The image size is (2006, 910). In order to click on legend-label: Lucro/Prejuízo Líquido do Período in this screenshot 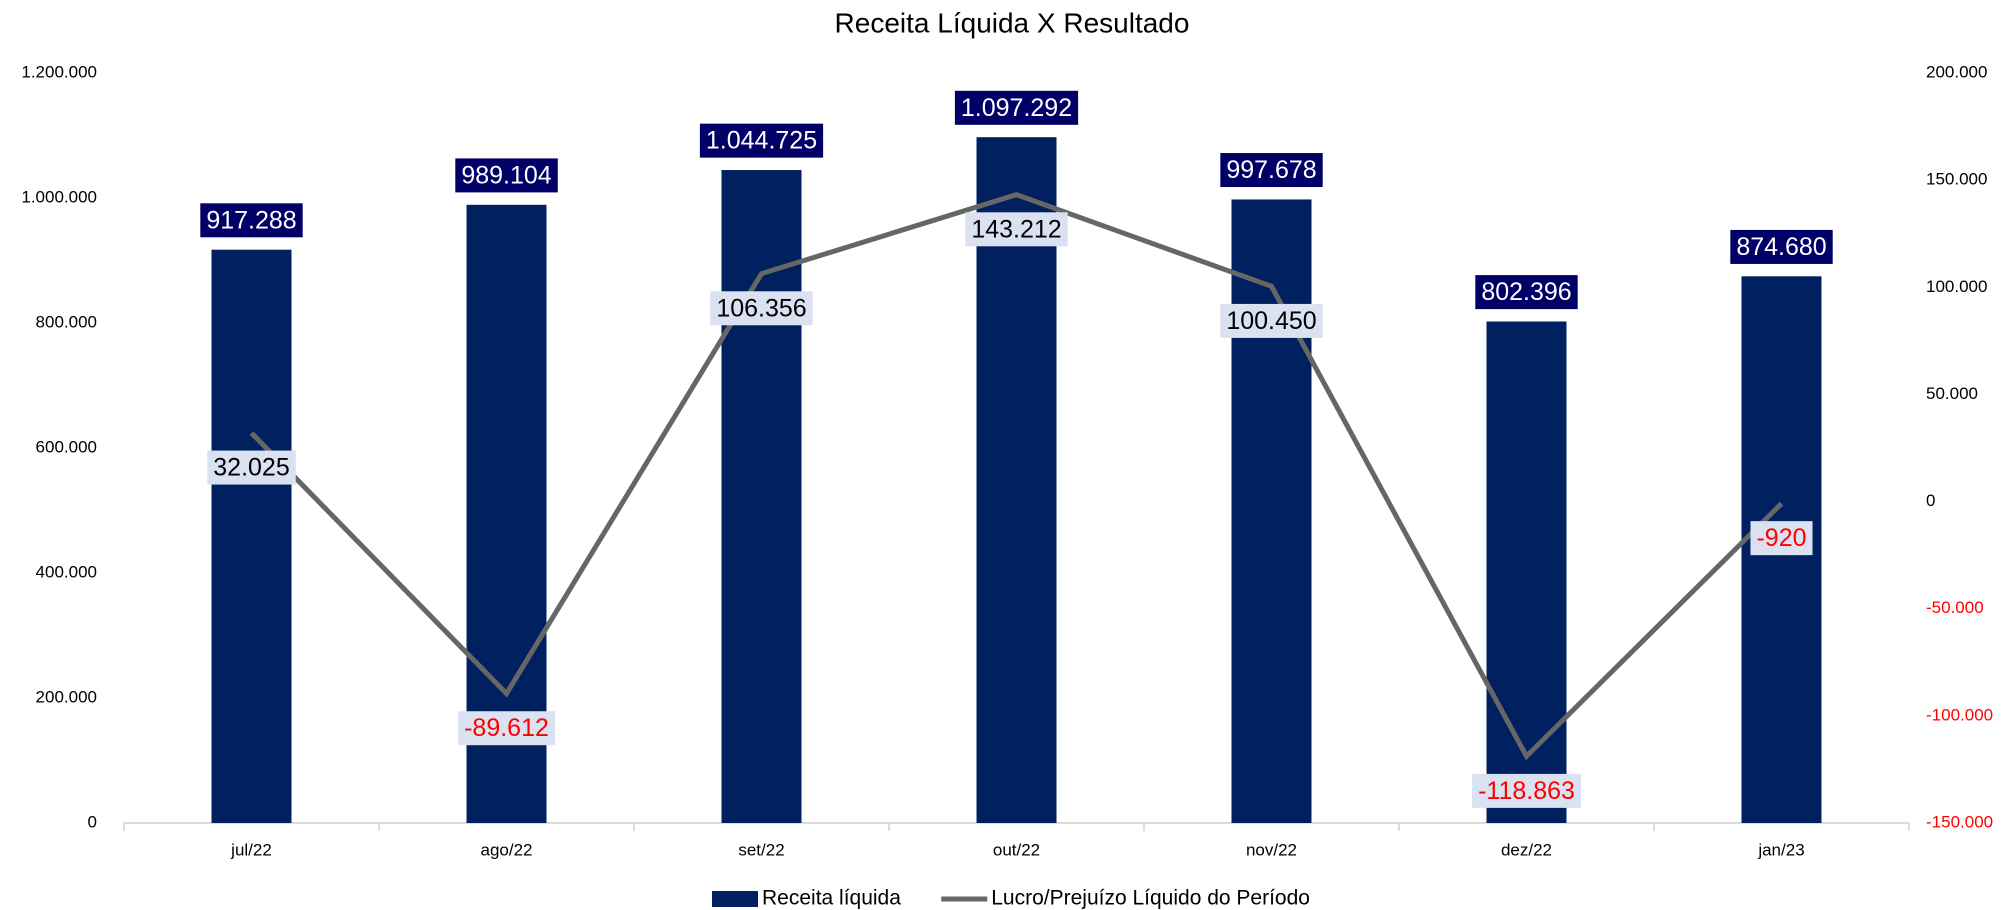, I will do `click(1150, 898)`.